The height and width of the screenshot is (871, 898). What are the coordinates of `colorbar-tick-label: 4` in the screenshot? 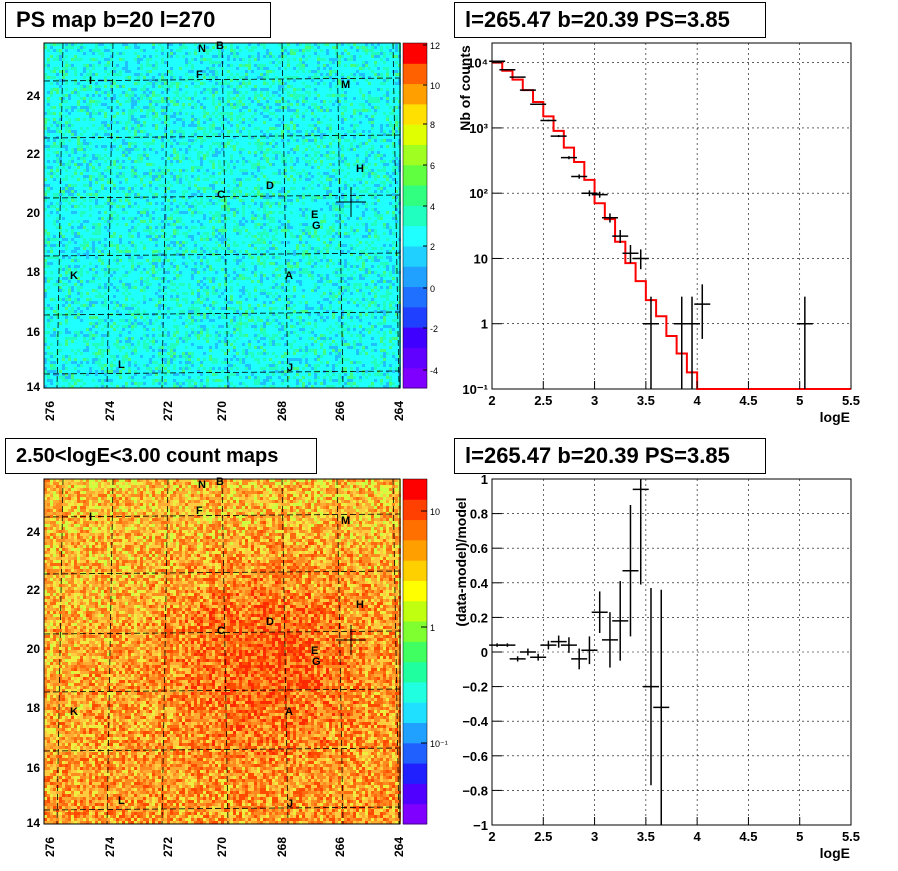 It's located at (432, 207).